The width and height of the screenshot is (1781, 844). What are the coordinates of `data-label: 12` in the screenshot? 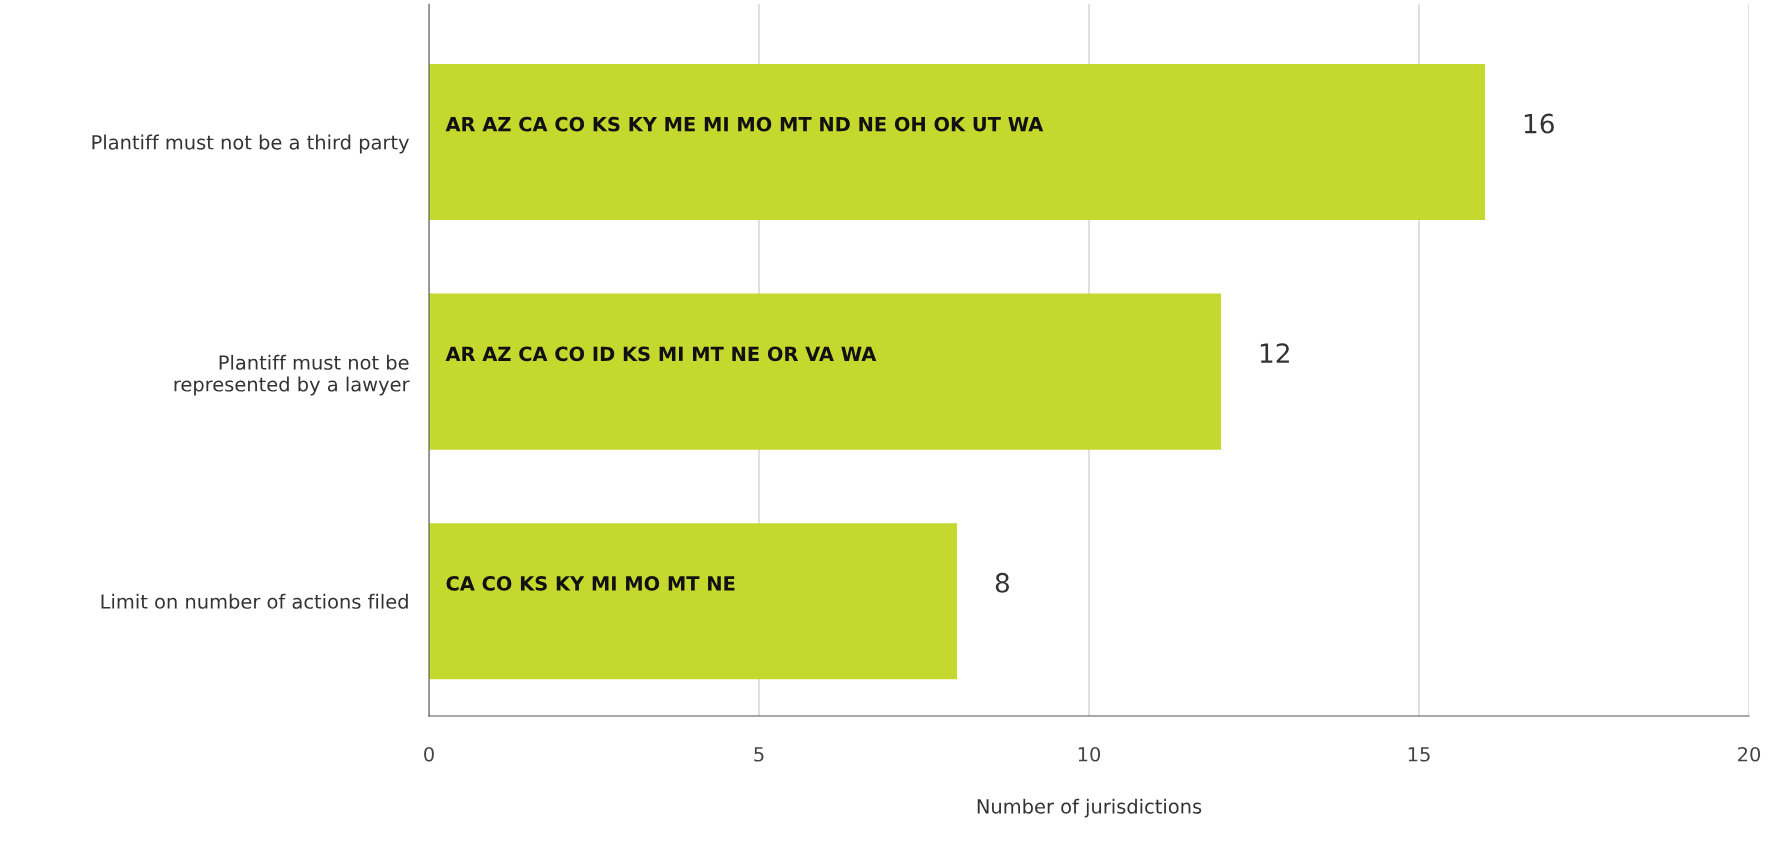 It's located at (1274, 353).